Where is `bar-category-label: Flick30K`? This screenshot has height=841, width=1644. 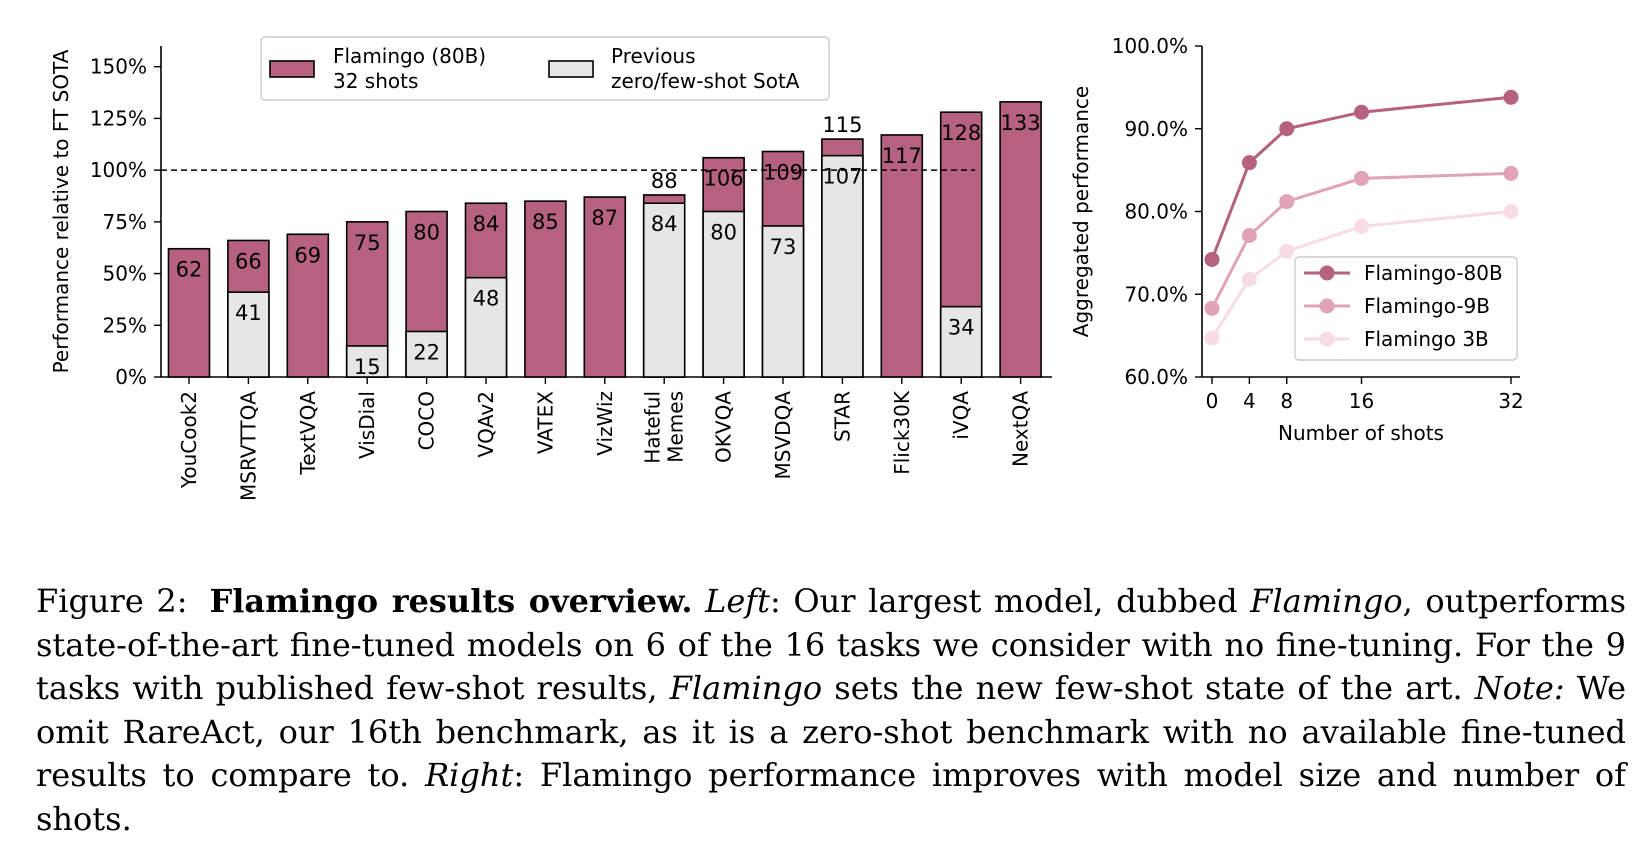 bar-category-label: Flick30K is located at coordinates (902, 432).